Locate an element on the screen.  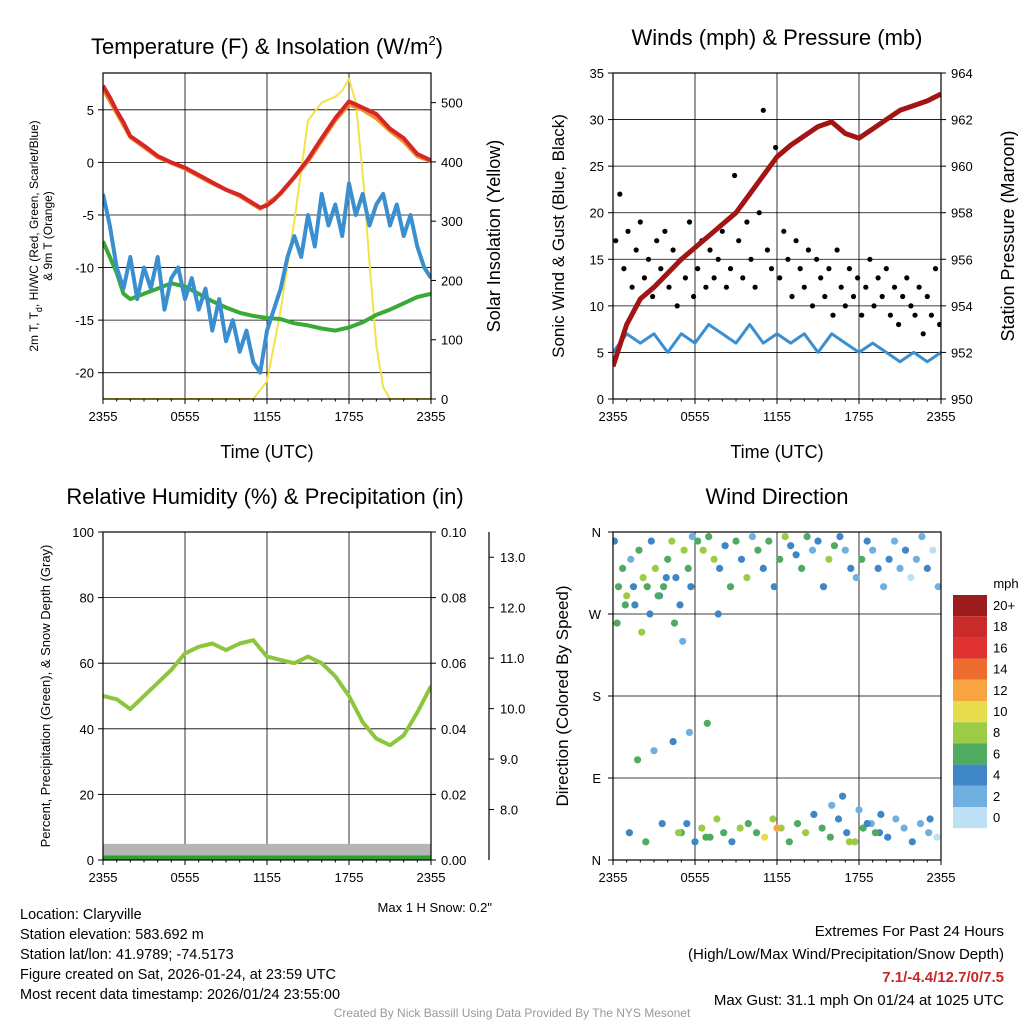
y-right-tick-label: 0.02 is located at coordinates (453, 794).